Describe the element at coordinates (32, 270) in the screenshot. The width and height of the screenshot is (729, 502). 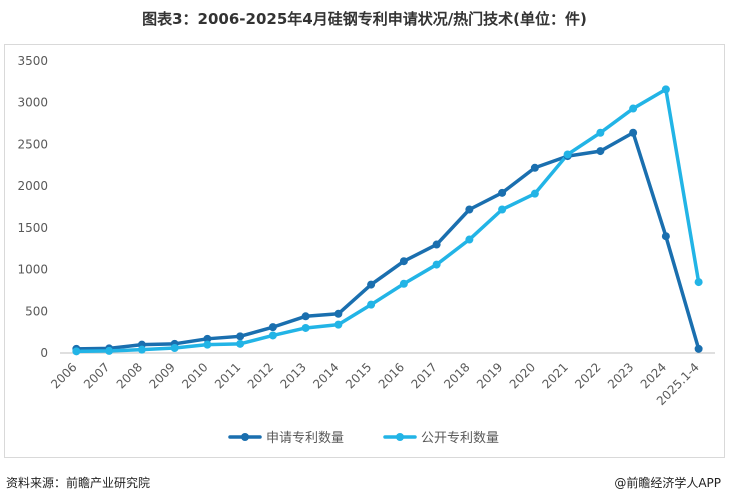
I see `y-tick-label: 1000` at that location.